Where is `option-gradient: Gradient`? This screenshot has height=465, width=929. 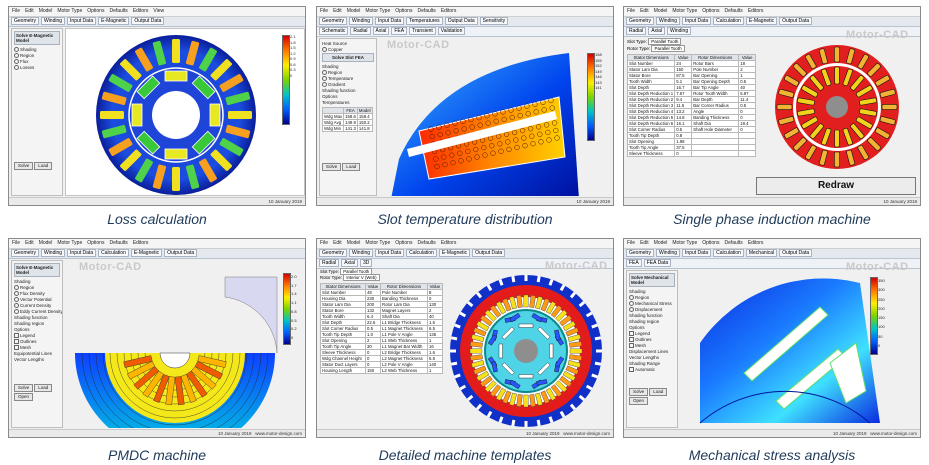
option-gradient: Gradient is located at coordinates (348, 85).